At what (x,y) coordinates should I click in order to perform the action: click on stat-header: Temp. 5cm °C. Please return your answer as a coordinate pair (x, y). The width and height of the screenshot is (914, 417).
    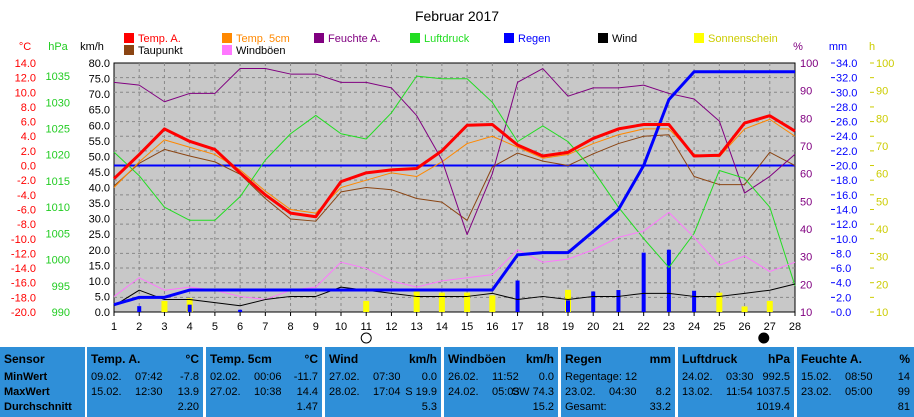
    Looking at the image, I should click on (264, 359).